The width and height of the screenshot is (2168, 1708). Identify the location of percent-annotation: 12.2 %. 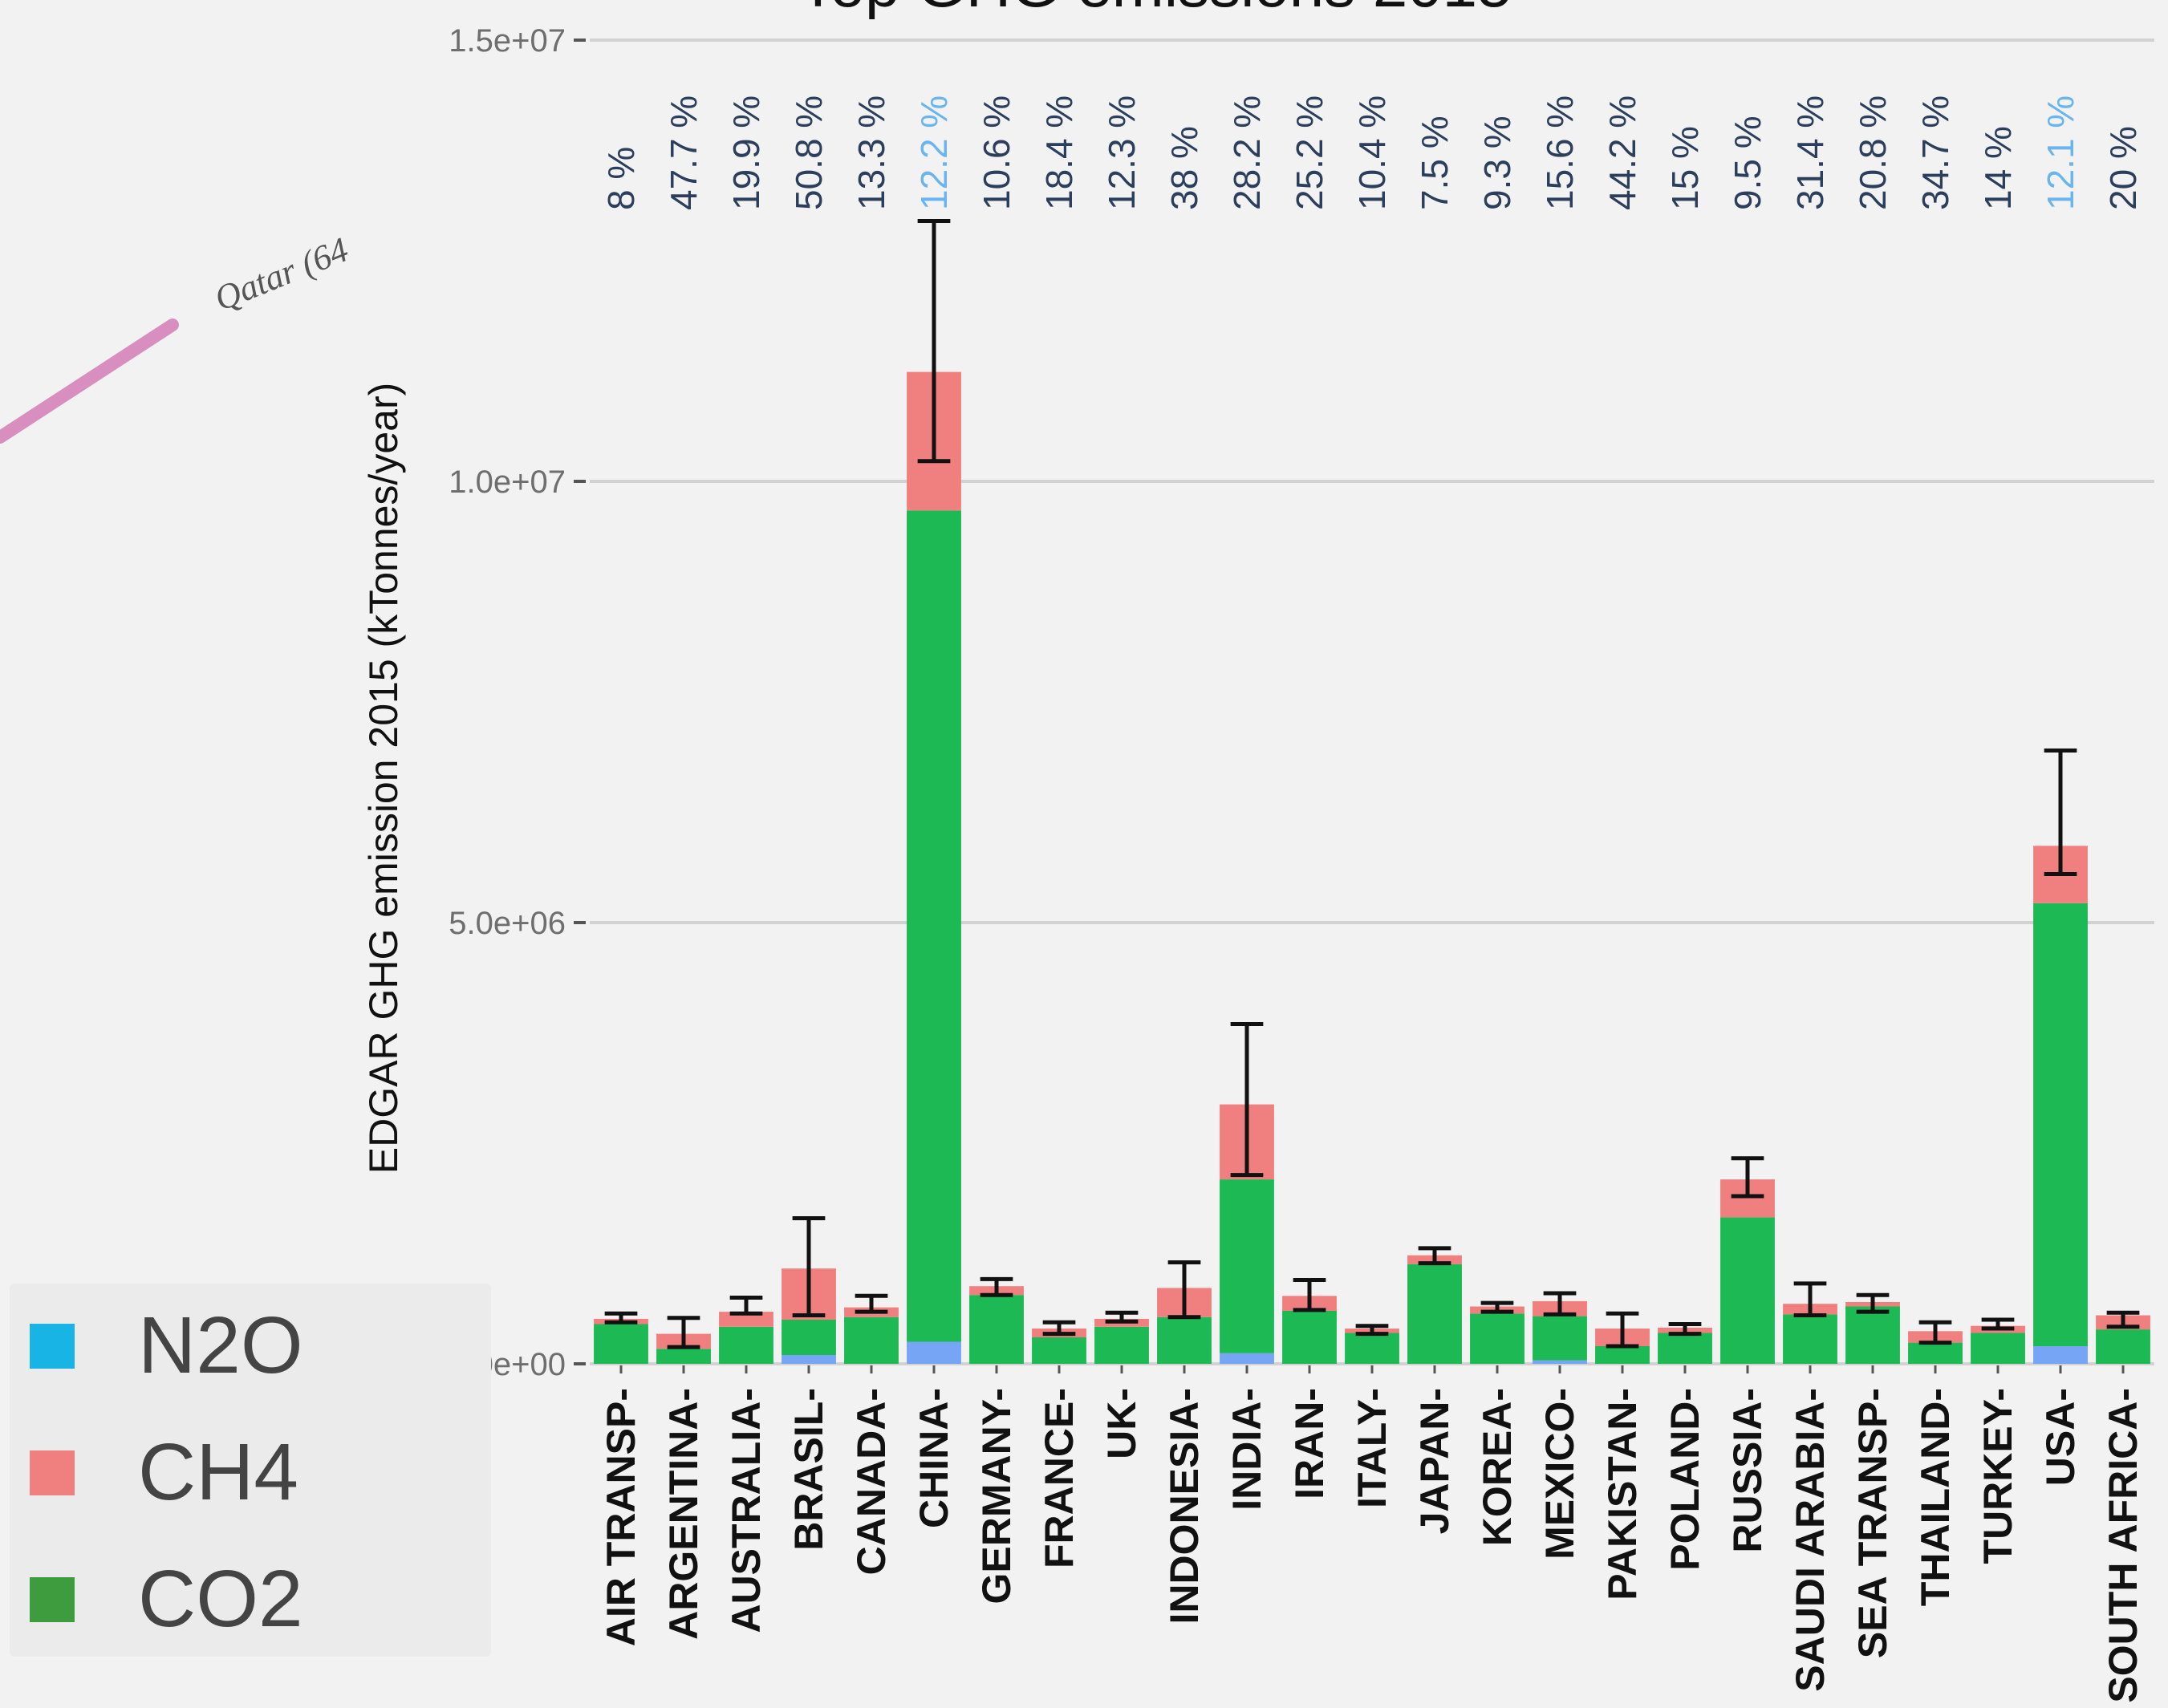
(934, 153).